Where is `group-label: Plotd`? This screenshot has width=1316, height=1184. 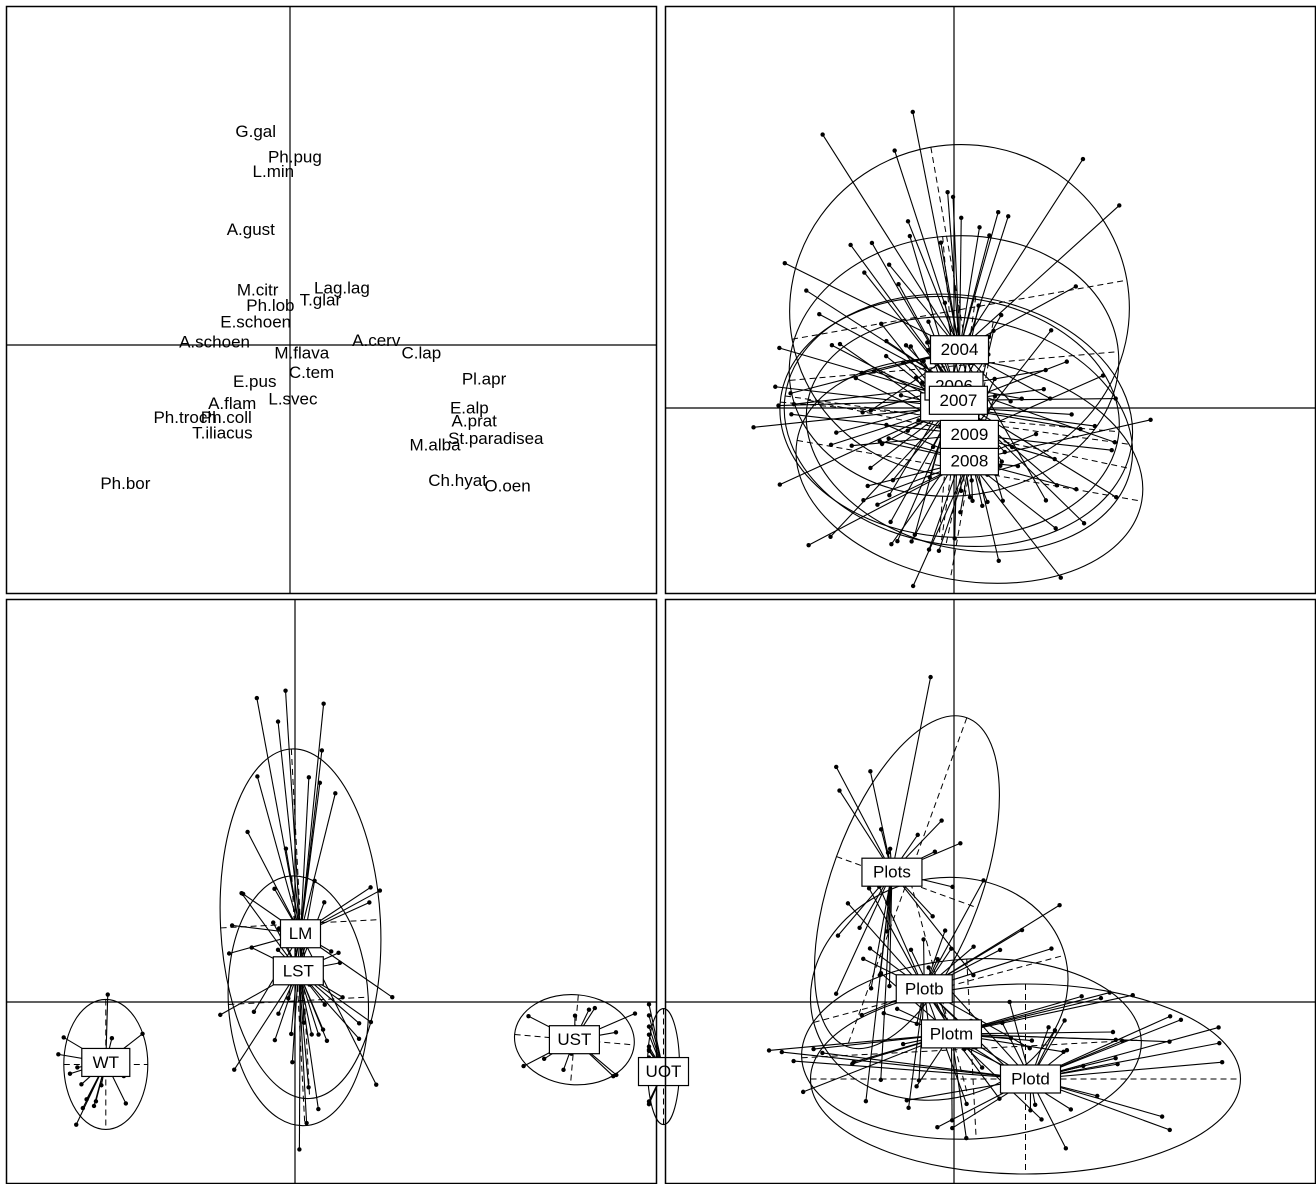 group-label: Plotd is located at coordinates (1030, 1078).